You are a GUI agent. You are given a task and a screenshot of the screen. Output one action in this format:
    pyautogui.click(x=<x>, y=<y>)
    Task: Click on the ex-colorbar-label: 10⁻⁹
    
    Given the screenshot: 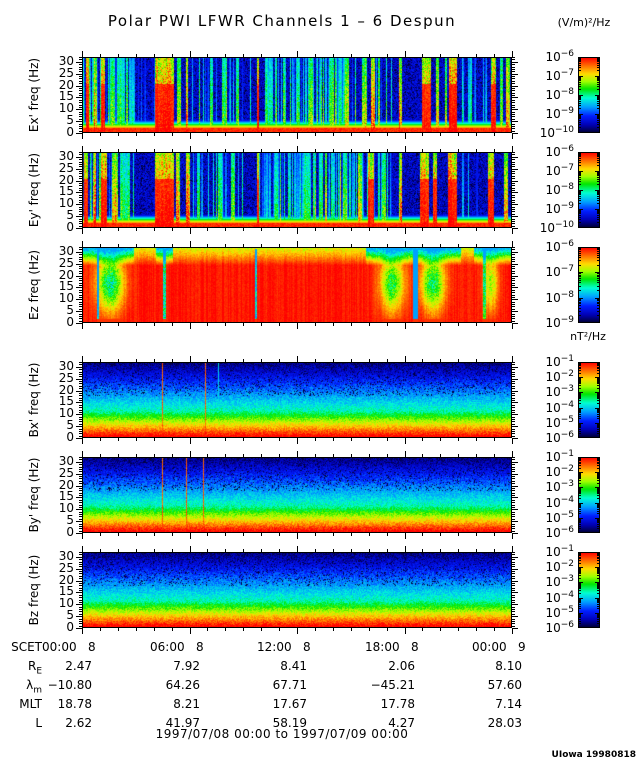 What is the action you would take?
    pyautogui.click(x=559, y=113)
    